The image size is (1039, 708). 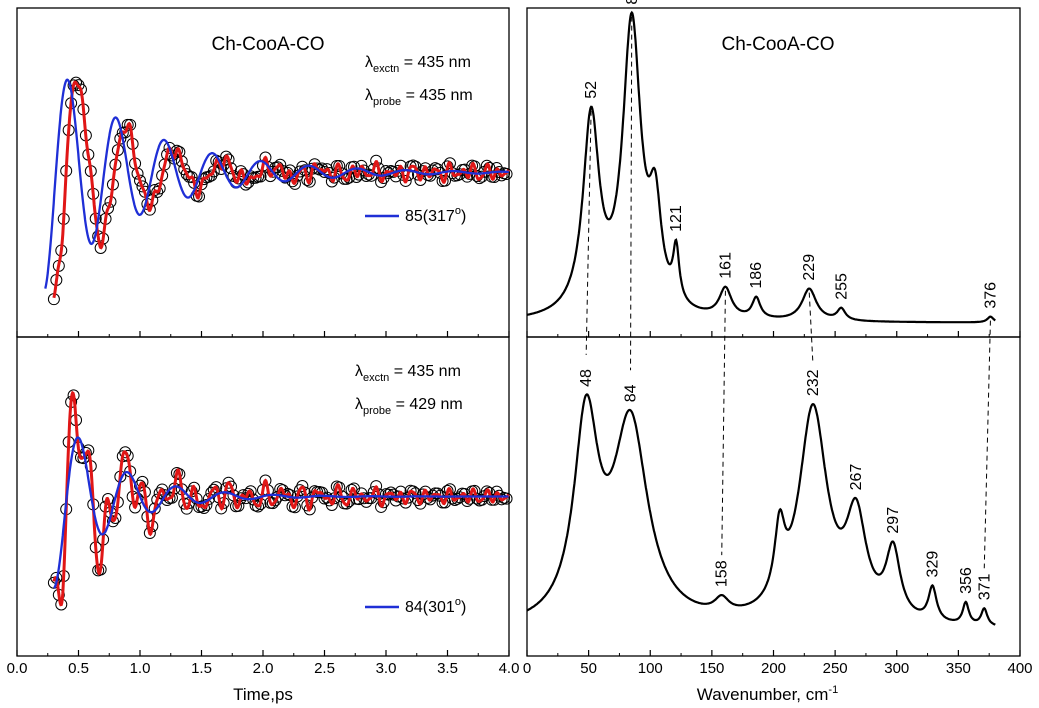 What do you see at coordinates (809, 267) in the screenshot?
I see `right-top-peak-label: 229` at bounding box center [809, 267].